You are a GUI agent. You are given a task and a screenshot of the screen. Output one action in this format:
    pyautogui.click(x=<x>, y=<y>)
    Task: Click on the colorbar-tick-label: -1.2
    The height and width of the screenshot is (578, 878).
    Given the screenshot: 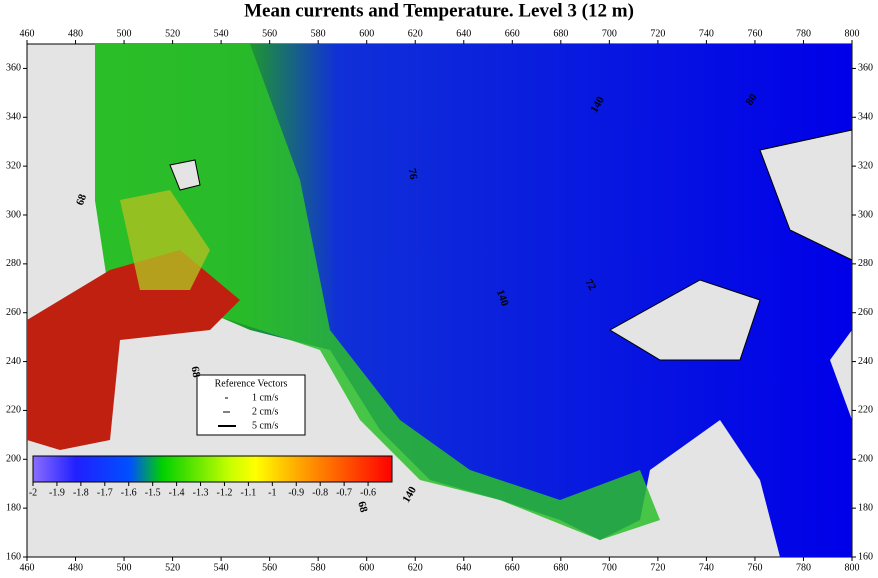 What is the action you would take?
    pyautogui.click(x=225, y=492)
    